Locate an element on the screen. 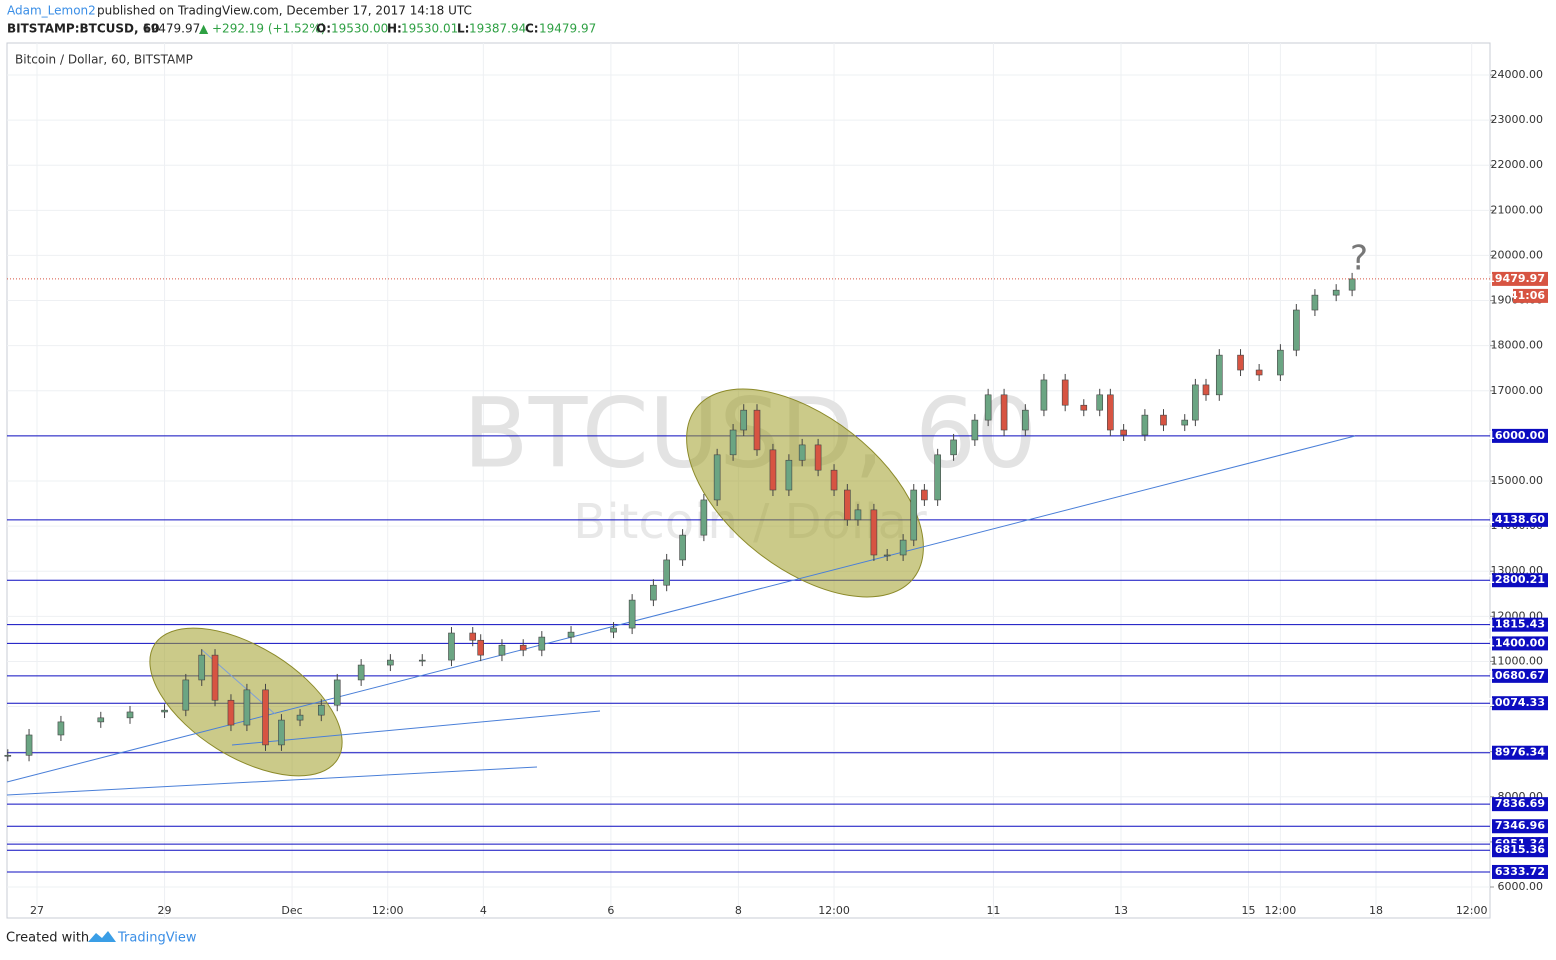 Image resolution: width=1556 pixels, height=960 pixels. last-price-box is located at coordinates (1520, 278).